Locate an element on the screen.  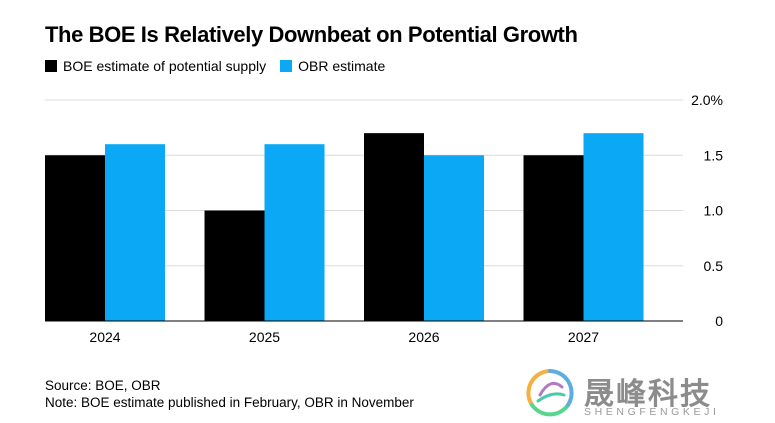
legend-label-obr: OBR estimate is located at coordinates (342, 66).